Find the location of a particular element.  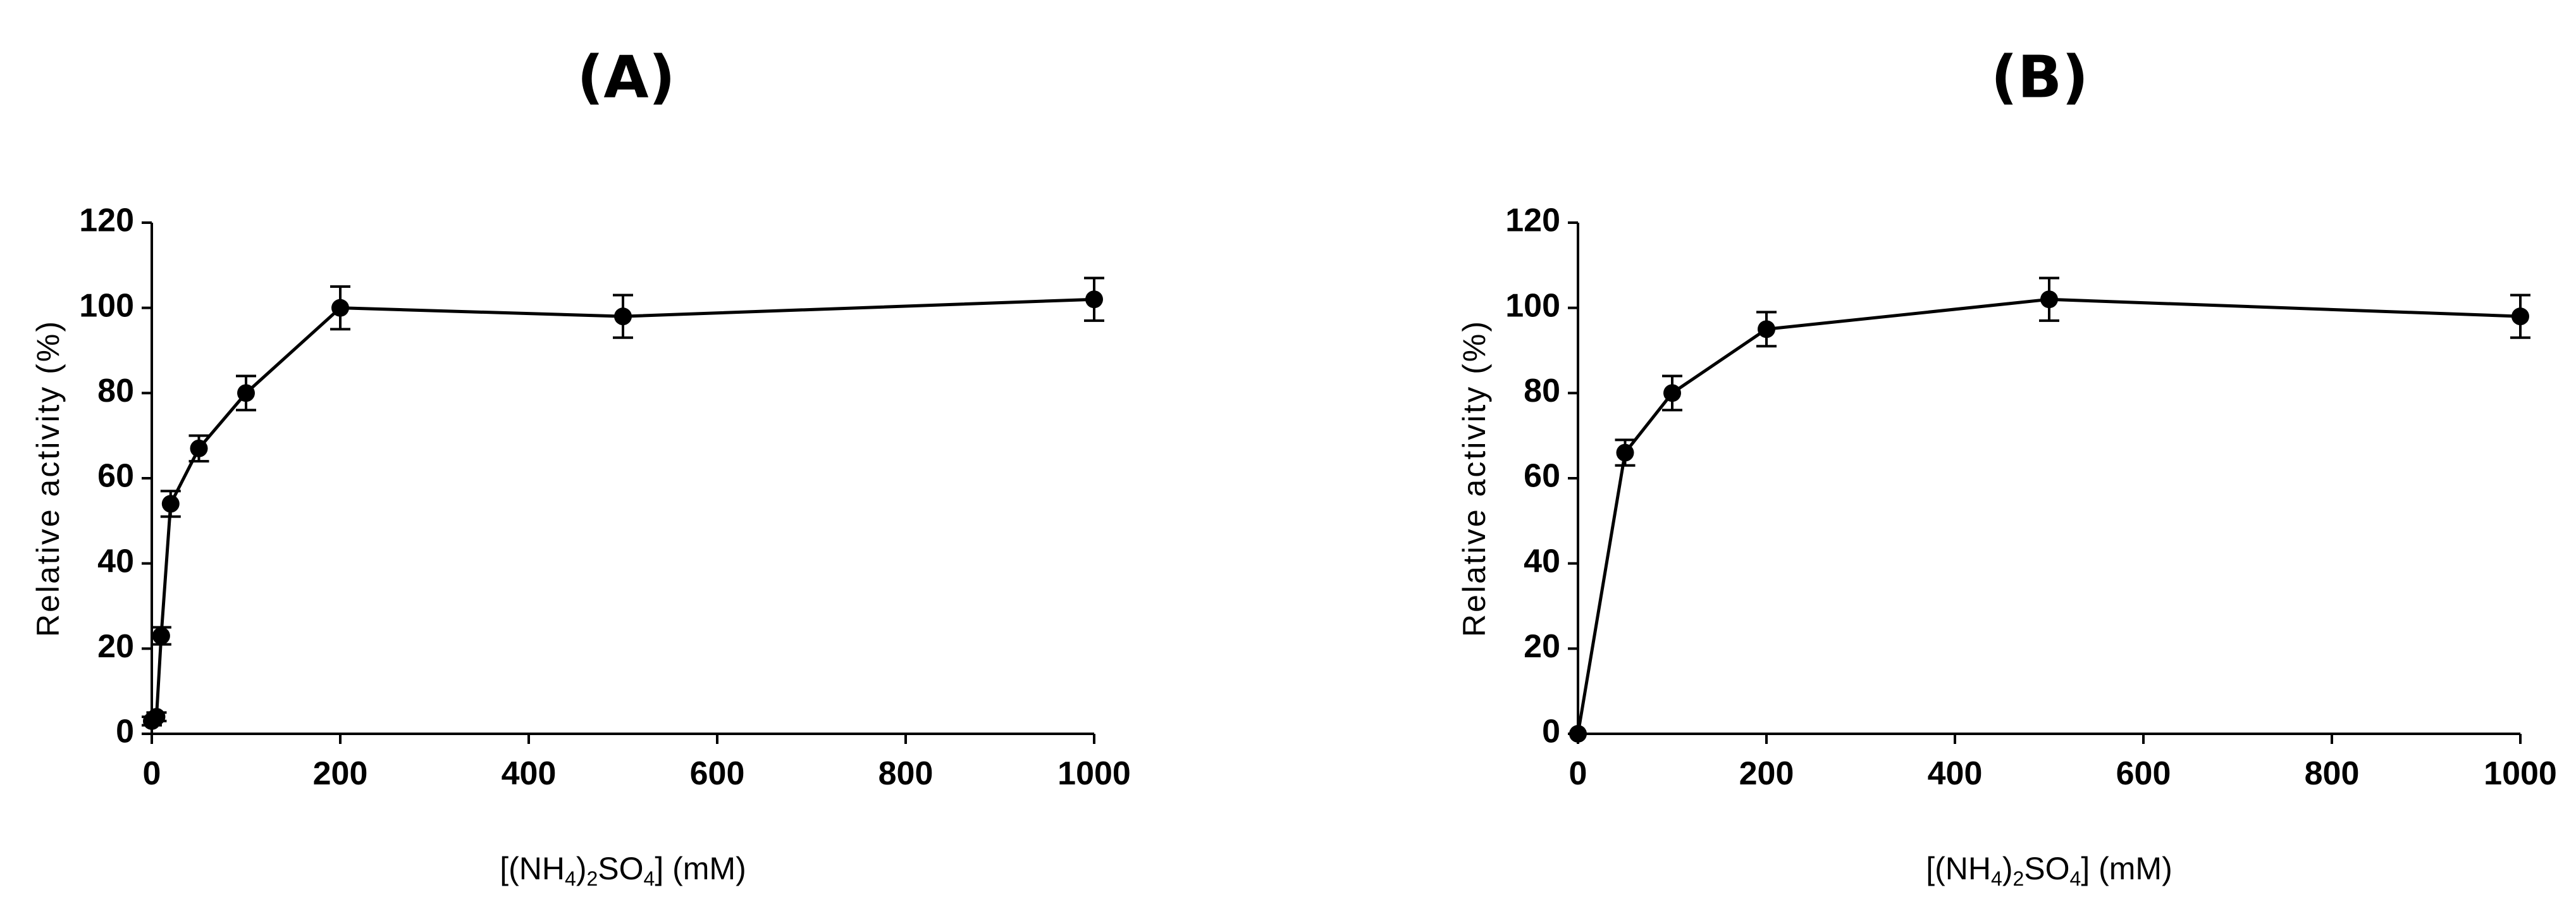

chart-title-a: (A) is located at coordinates (626, 77).